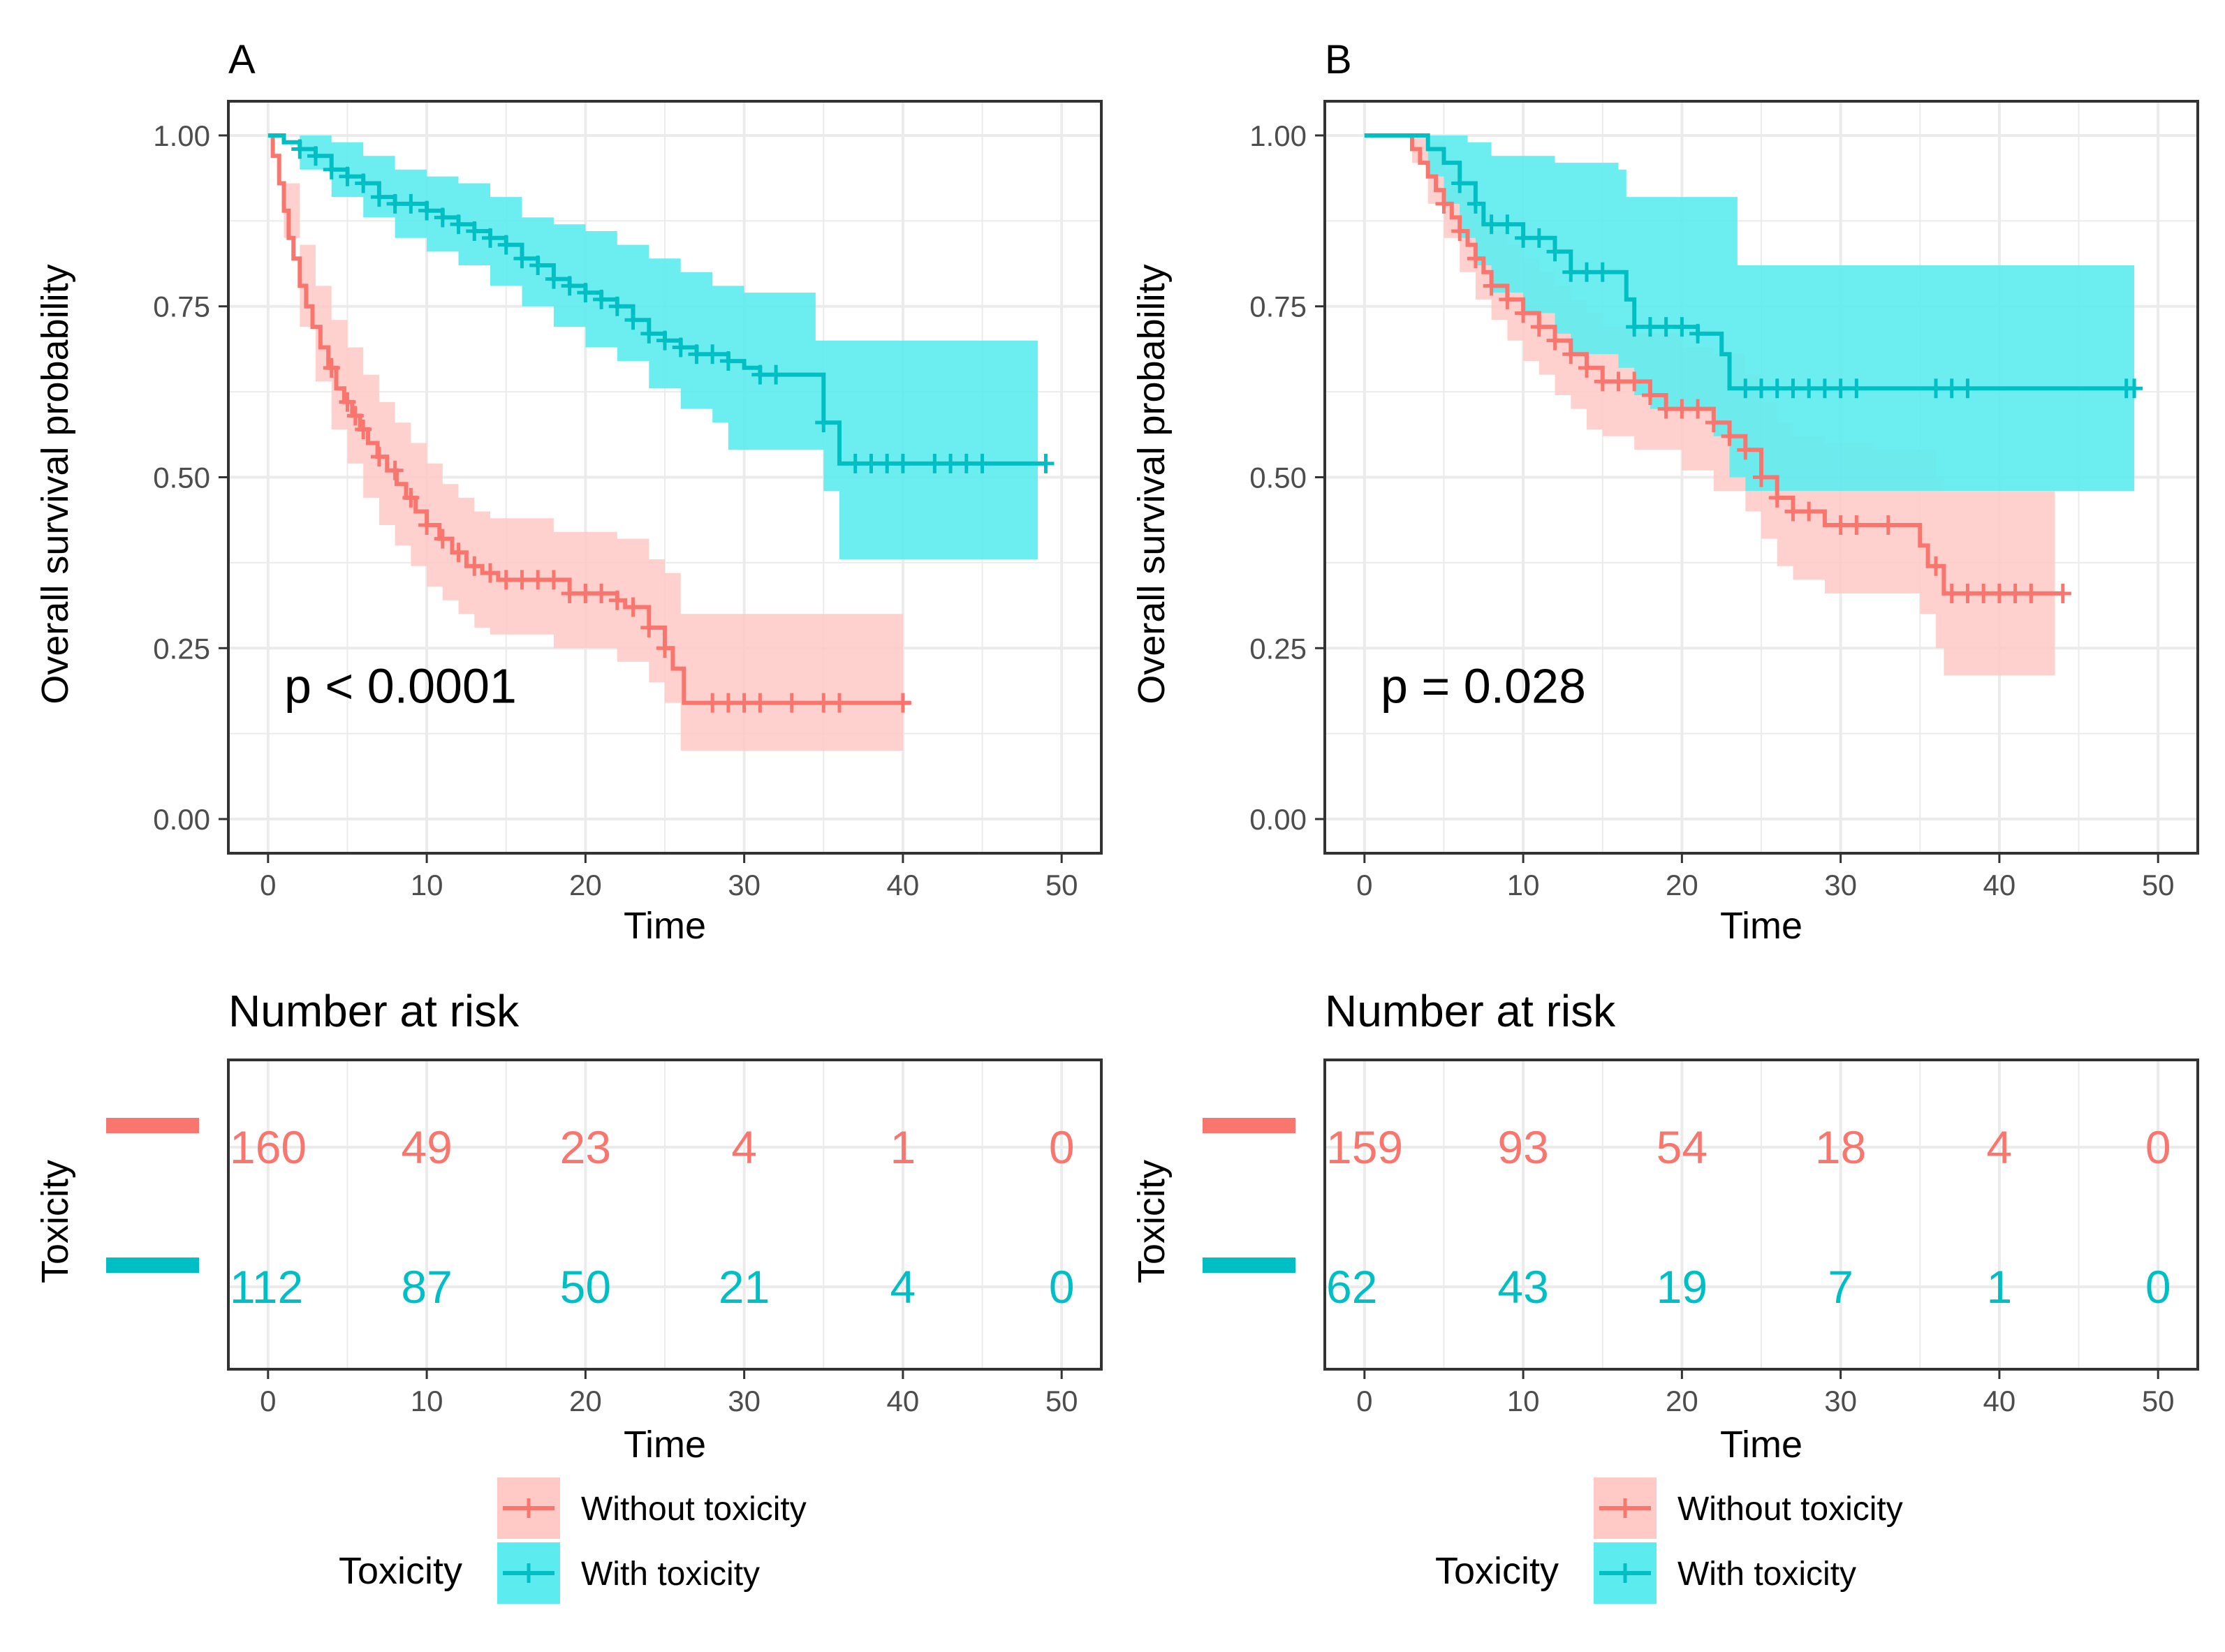 This screenshot has height=1652, width=2225. I want to click on x-tick-label: 20, so click(585, 1401).